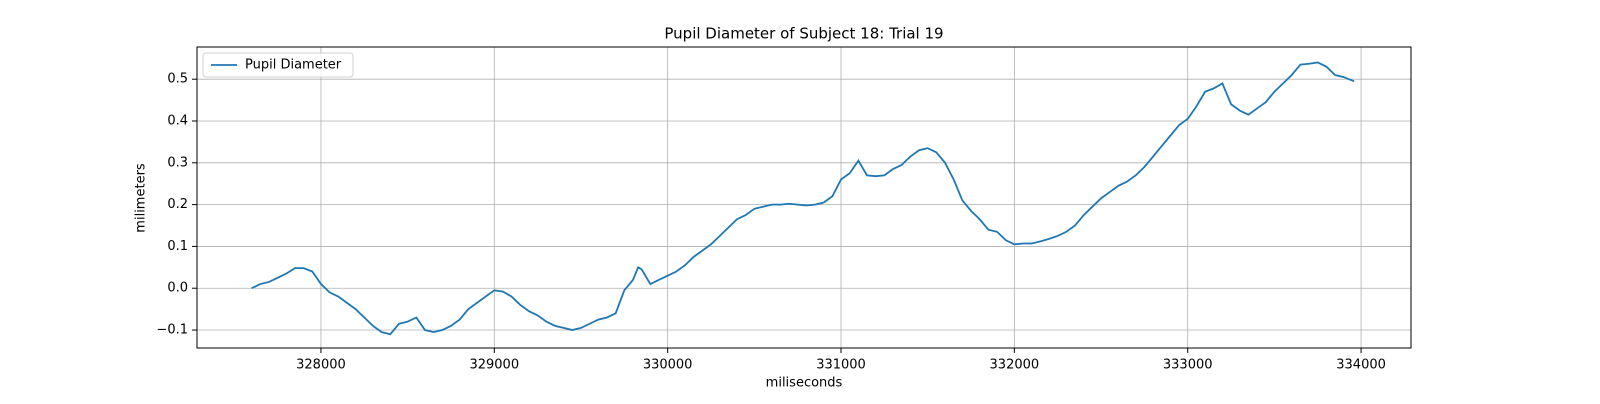  What do you see at coordinates (668, 365) in the screenshot?
I see `x-tick-label: 330000` at bounding box center [668, 365].